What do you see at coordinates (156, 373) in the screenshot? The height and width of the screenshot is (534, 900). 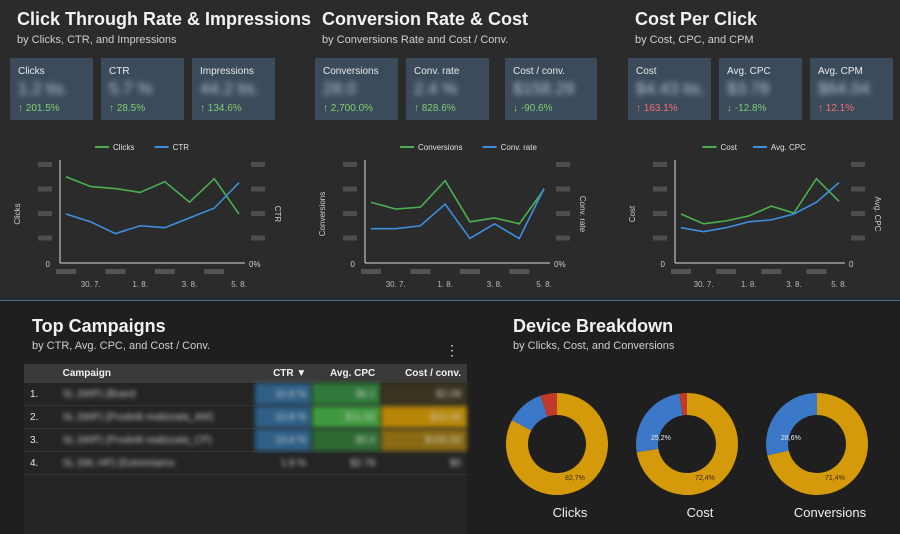 I see `col-campaign: Campaign` at bounding box center [156, 373].